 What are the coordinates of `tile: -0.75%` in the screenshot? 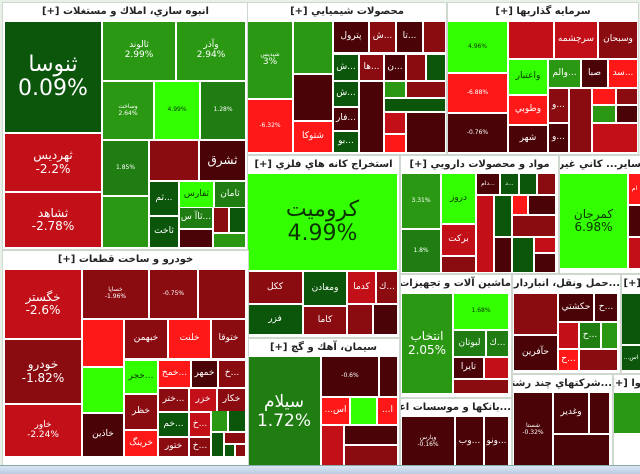 It's located at (173, 294).